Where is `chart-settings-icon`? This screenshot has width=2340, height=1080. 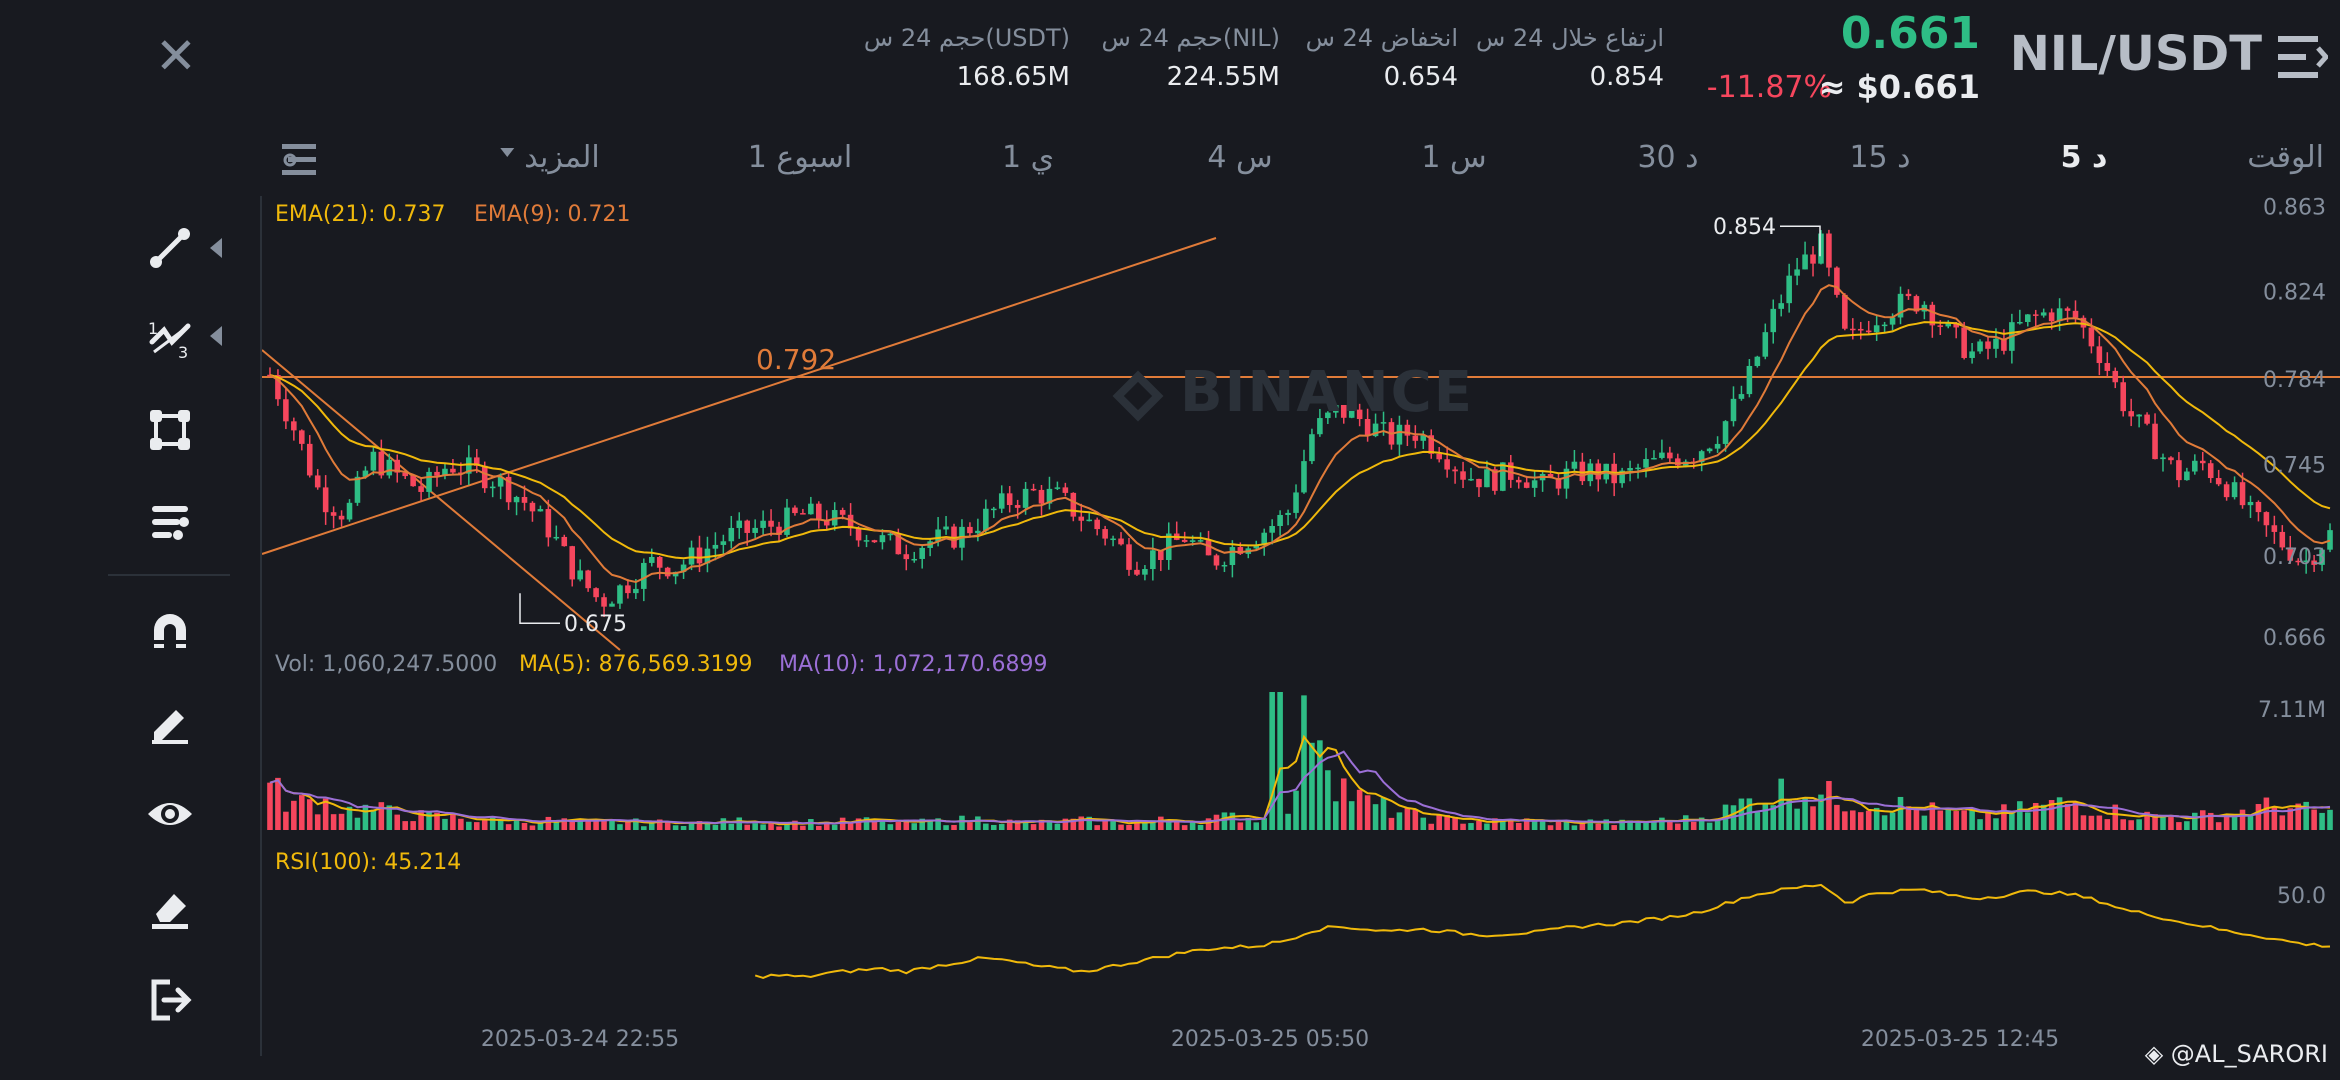
chart-settings-icon is located at coordinates (299, 160).